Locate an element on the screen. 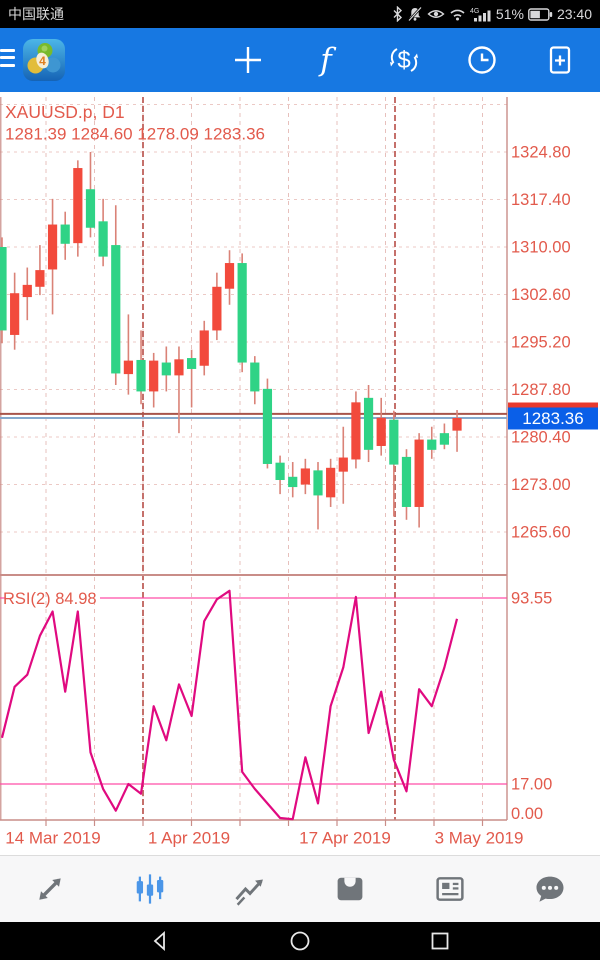 This screenshot has height=960, width=600. tab-history is located at coordinates (350, 889).